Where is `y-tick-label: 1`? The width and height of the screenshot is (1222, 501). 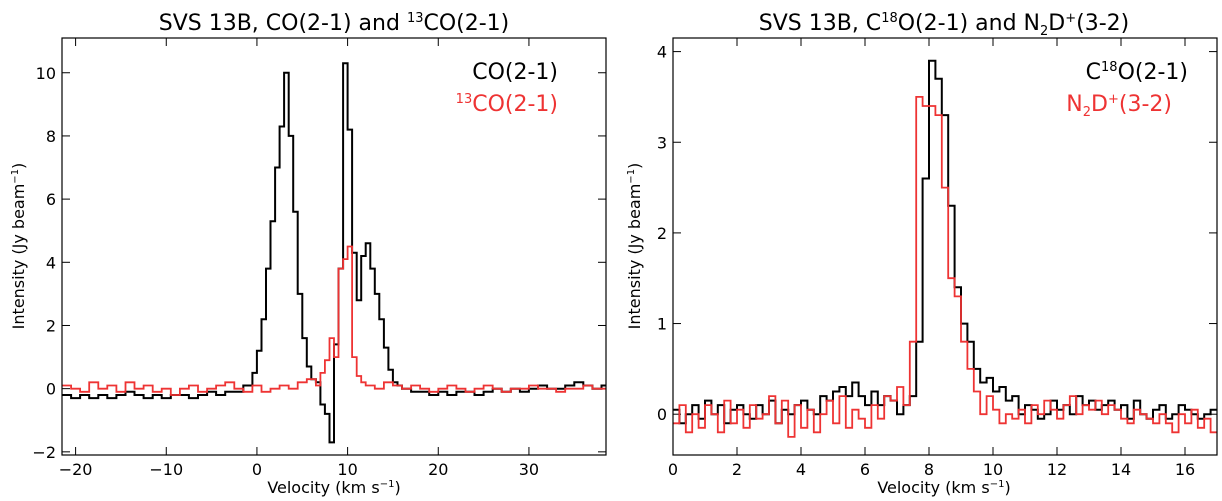
y-tick-label: 1 is located at coordinates (662, 324).